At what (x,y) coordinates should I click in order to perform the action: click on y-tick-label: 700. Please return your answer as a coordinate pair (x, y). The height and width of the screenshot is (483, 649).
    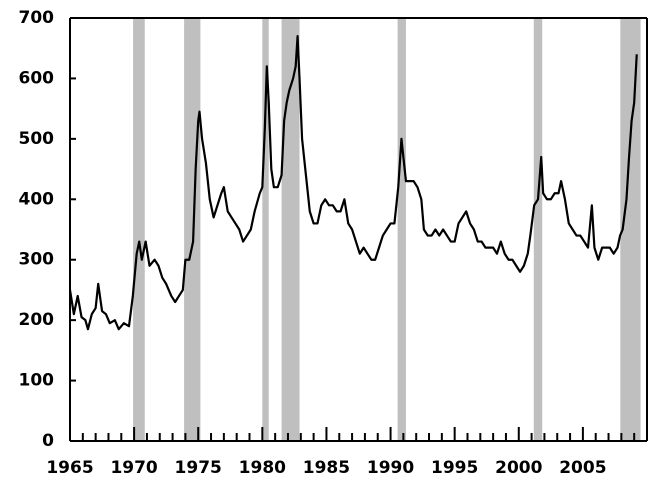
    Looking at the image, I should click on (37, 18).